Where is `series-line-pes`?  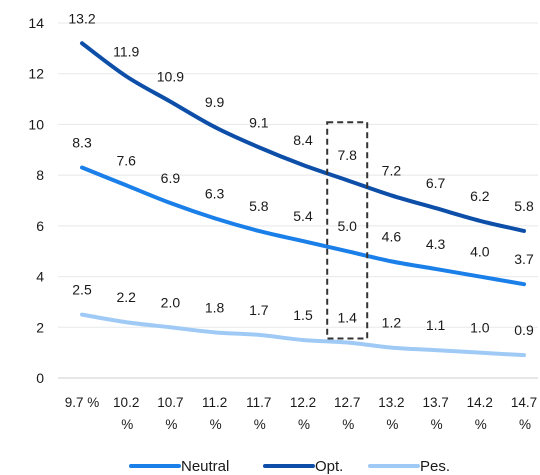 series-line-pes is located at coordinates (303, 335).